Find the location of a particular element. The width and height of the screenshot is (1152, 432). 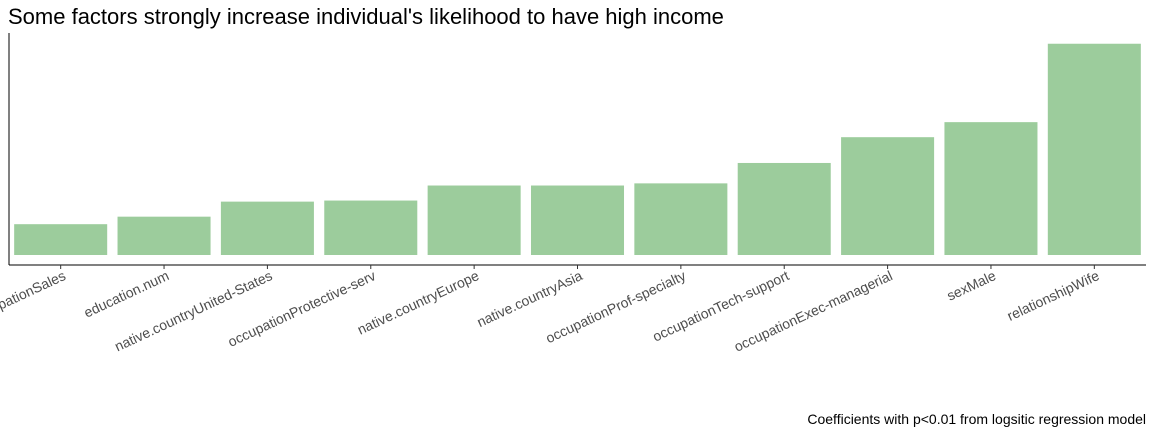

x-tick-label: occupationSales is located at coordinates (34, 296).